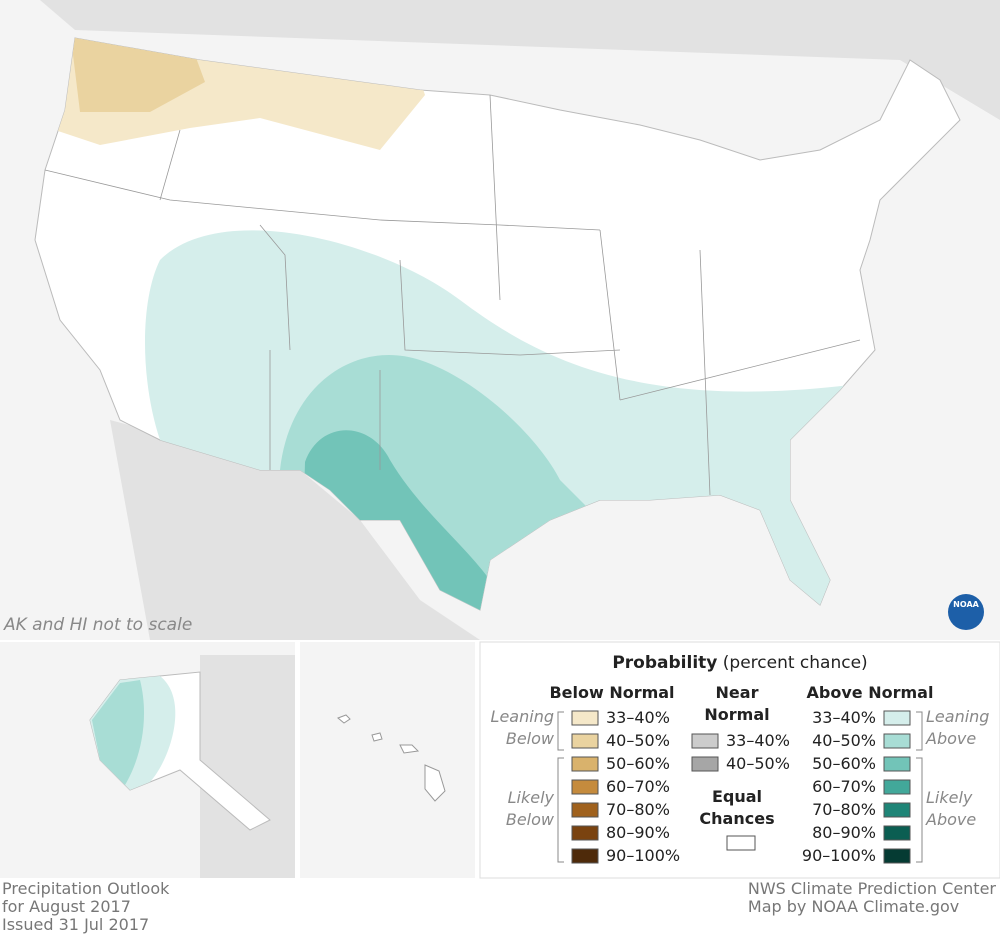  Describe the element at coordinates (98, 625) in the screenshot. I see `map-note: AK and HI not to scale` at that location.